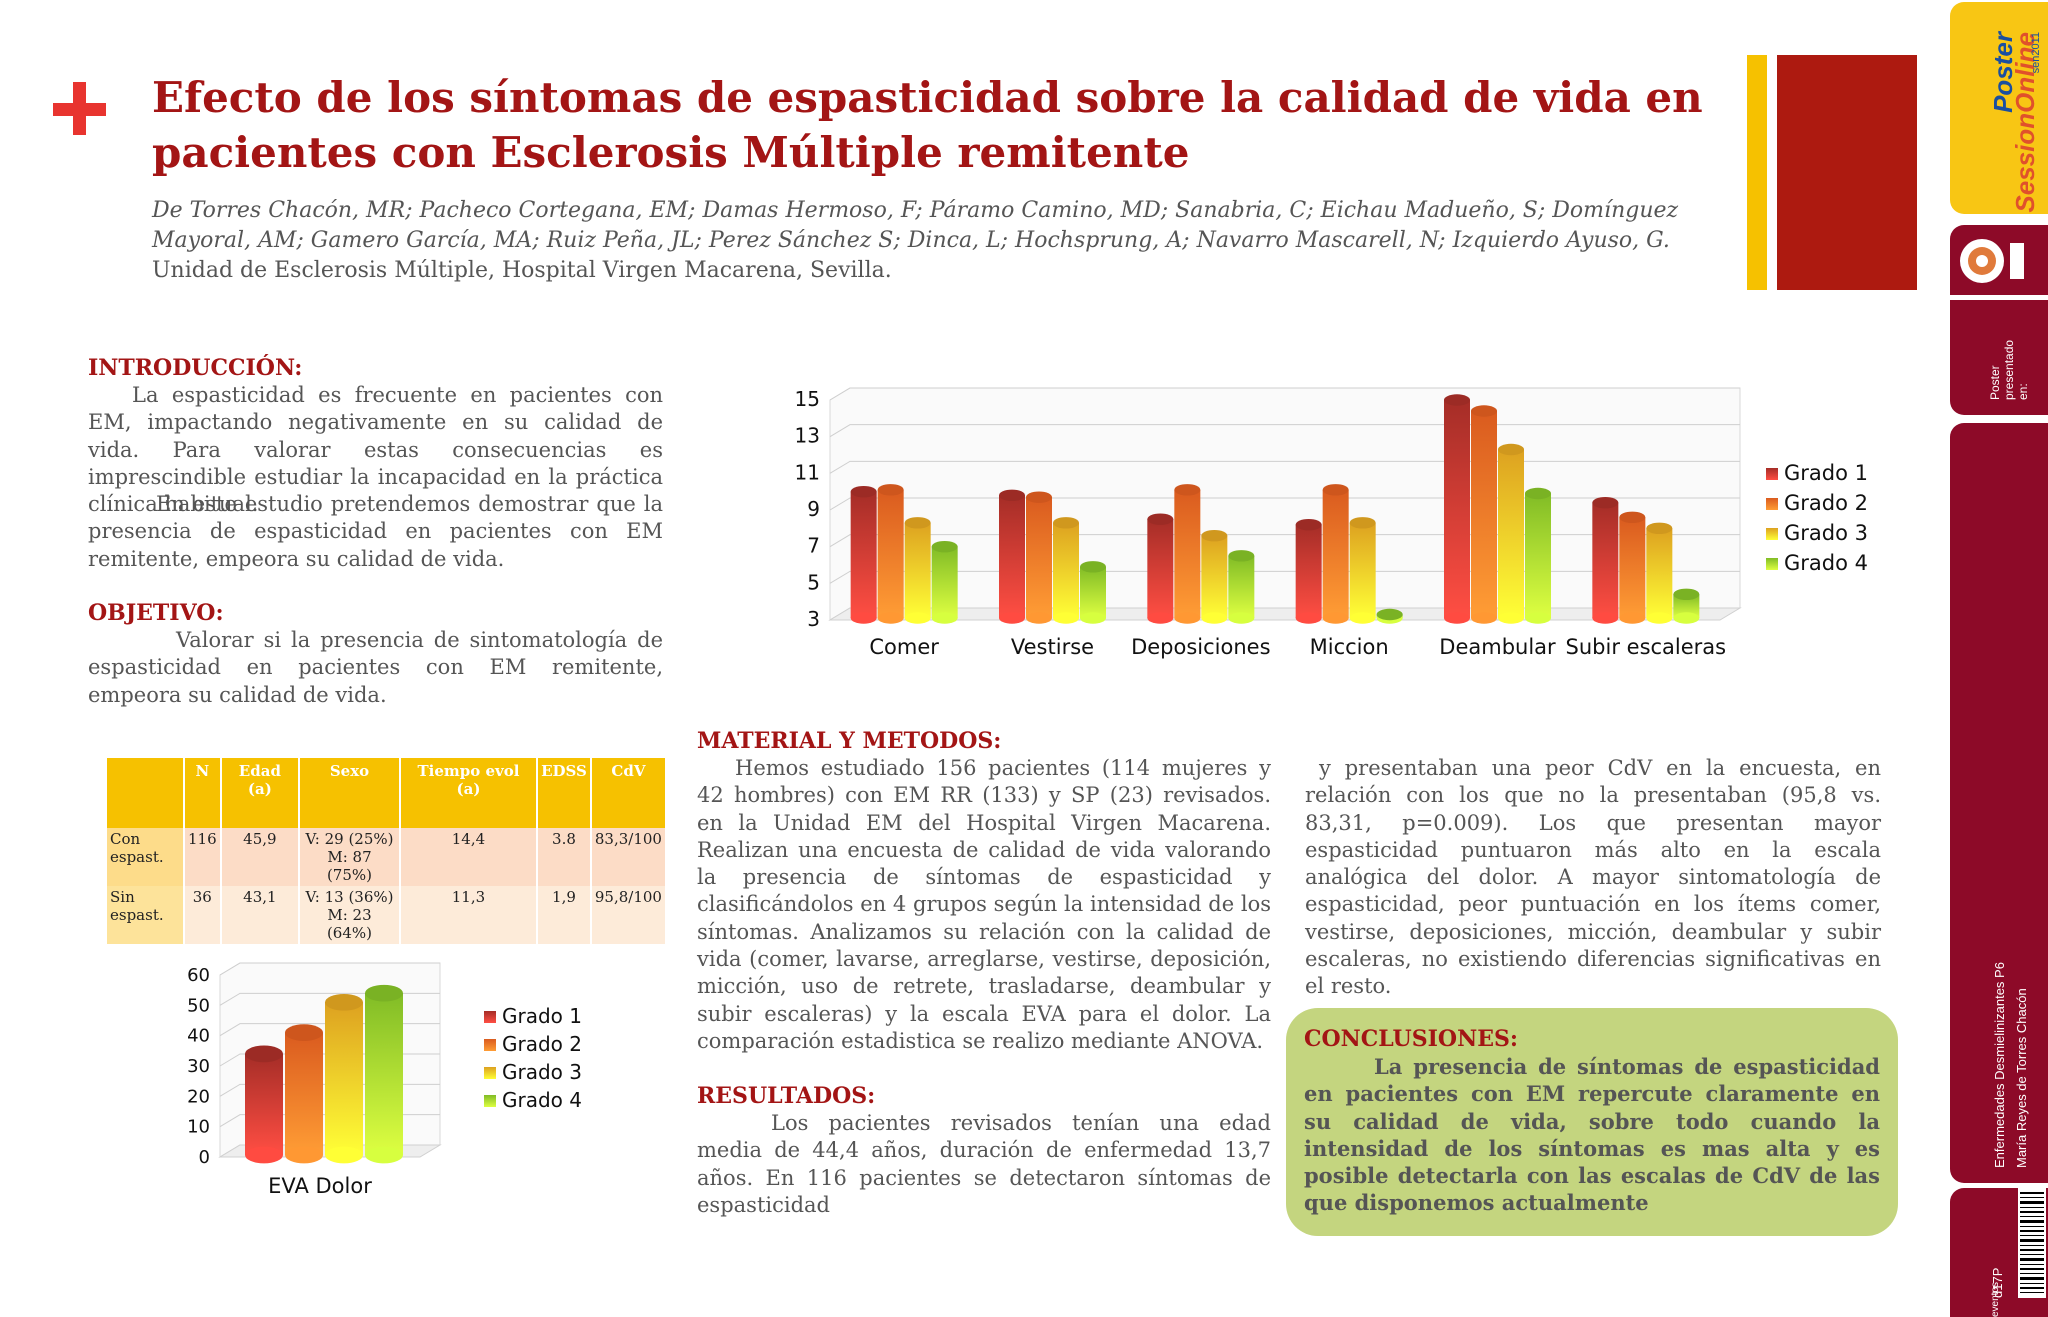 The image size is (2048, 1317). I want to click on brand-small: sen2011, so click(2036, 53).